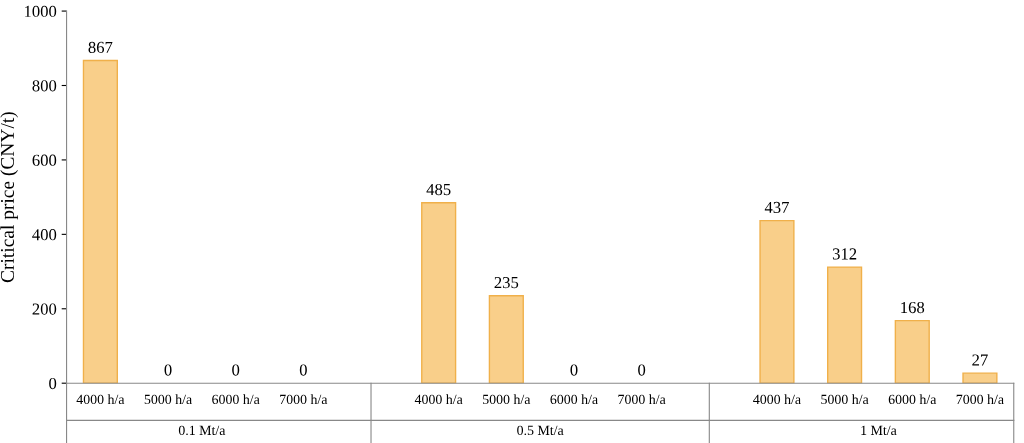  Describe the element at coordinates (9, 197) in the screenshot. I see `y-axis-title: Critical price (CNY/t)` at that location.